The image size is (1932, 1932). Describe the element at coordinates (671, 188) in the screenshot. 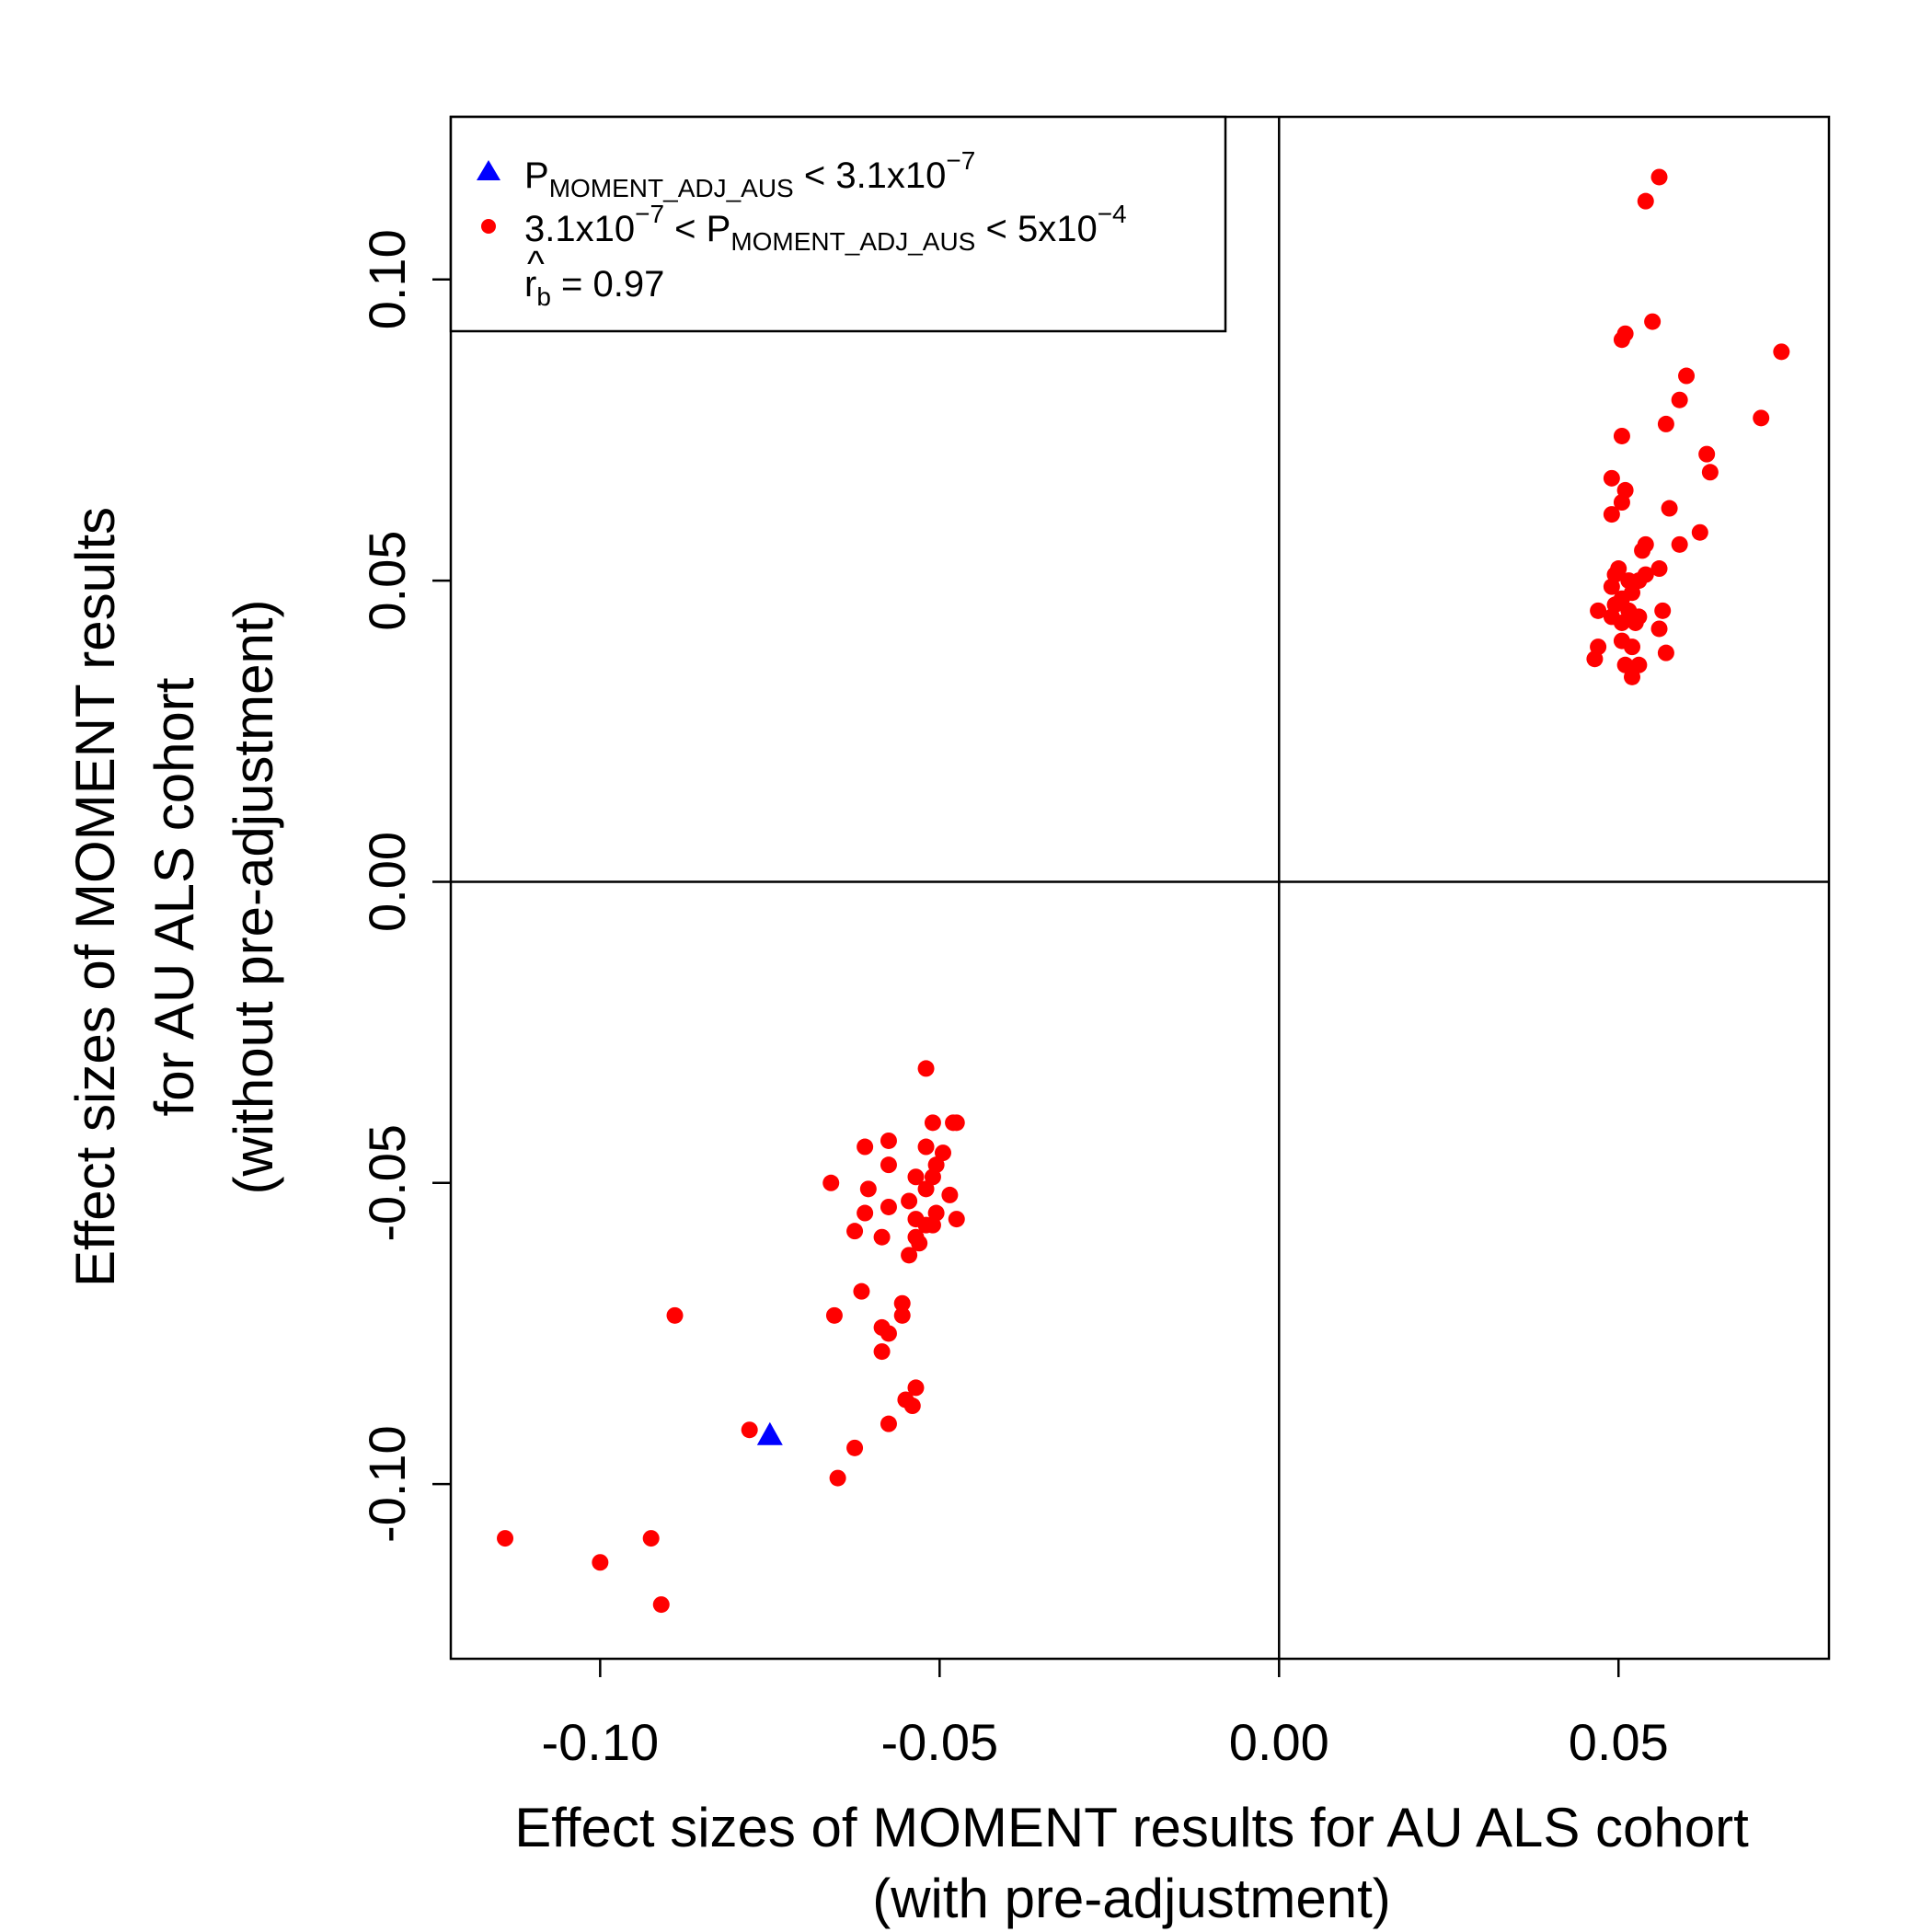

I see `legend-entry-1-sub: MOMENT_ADJ_AUS` at that location.